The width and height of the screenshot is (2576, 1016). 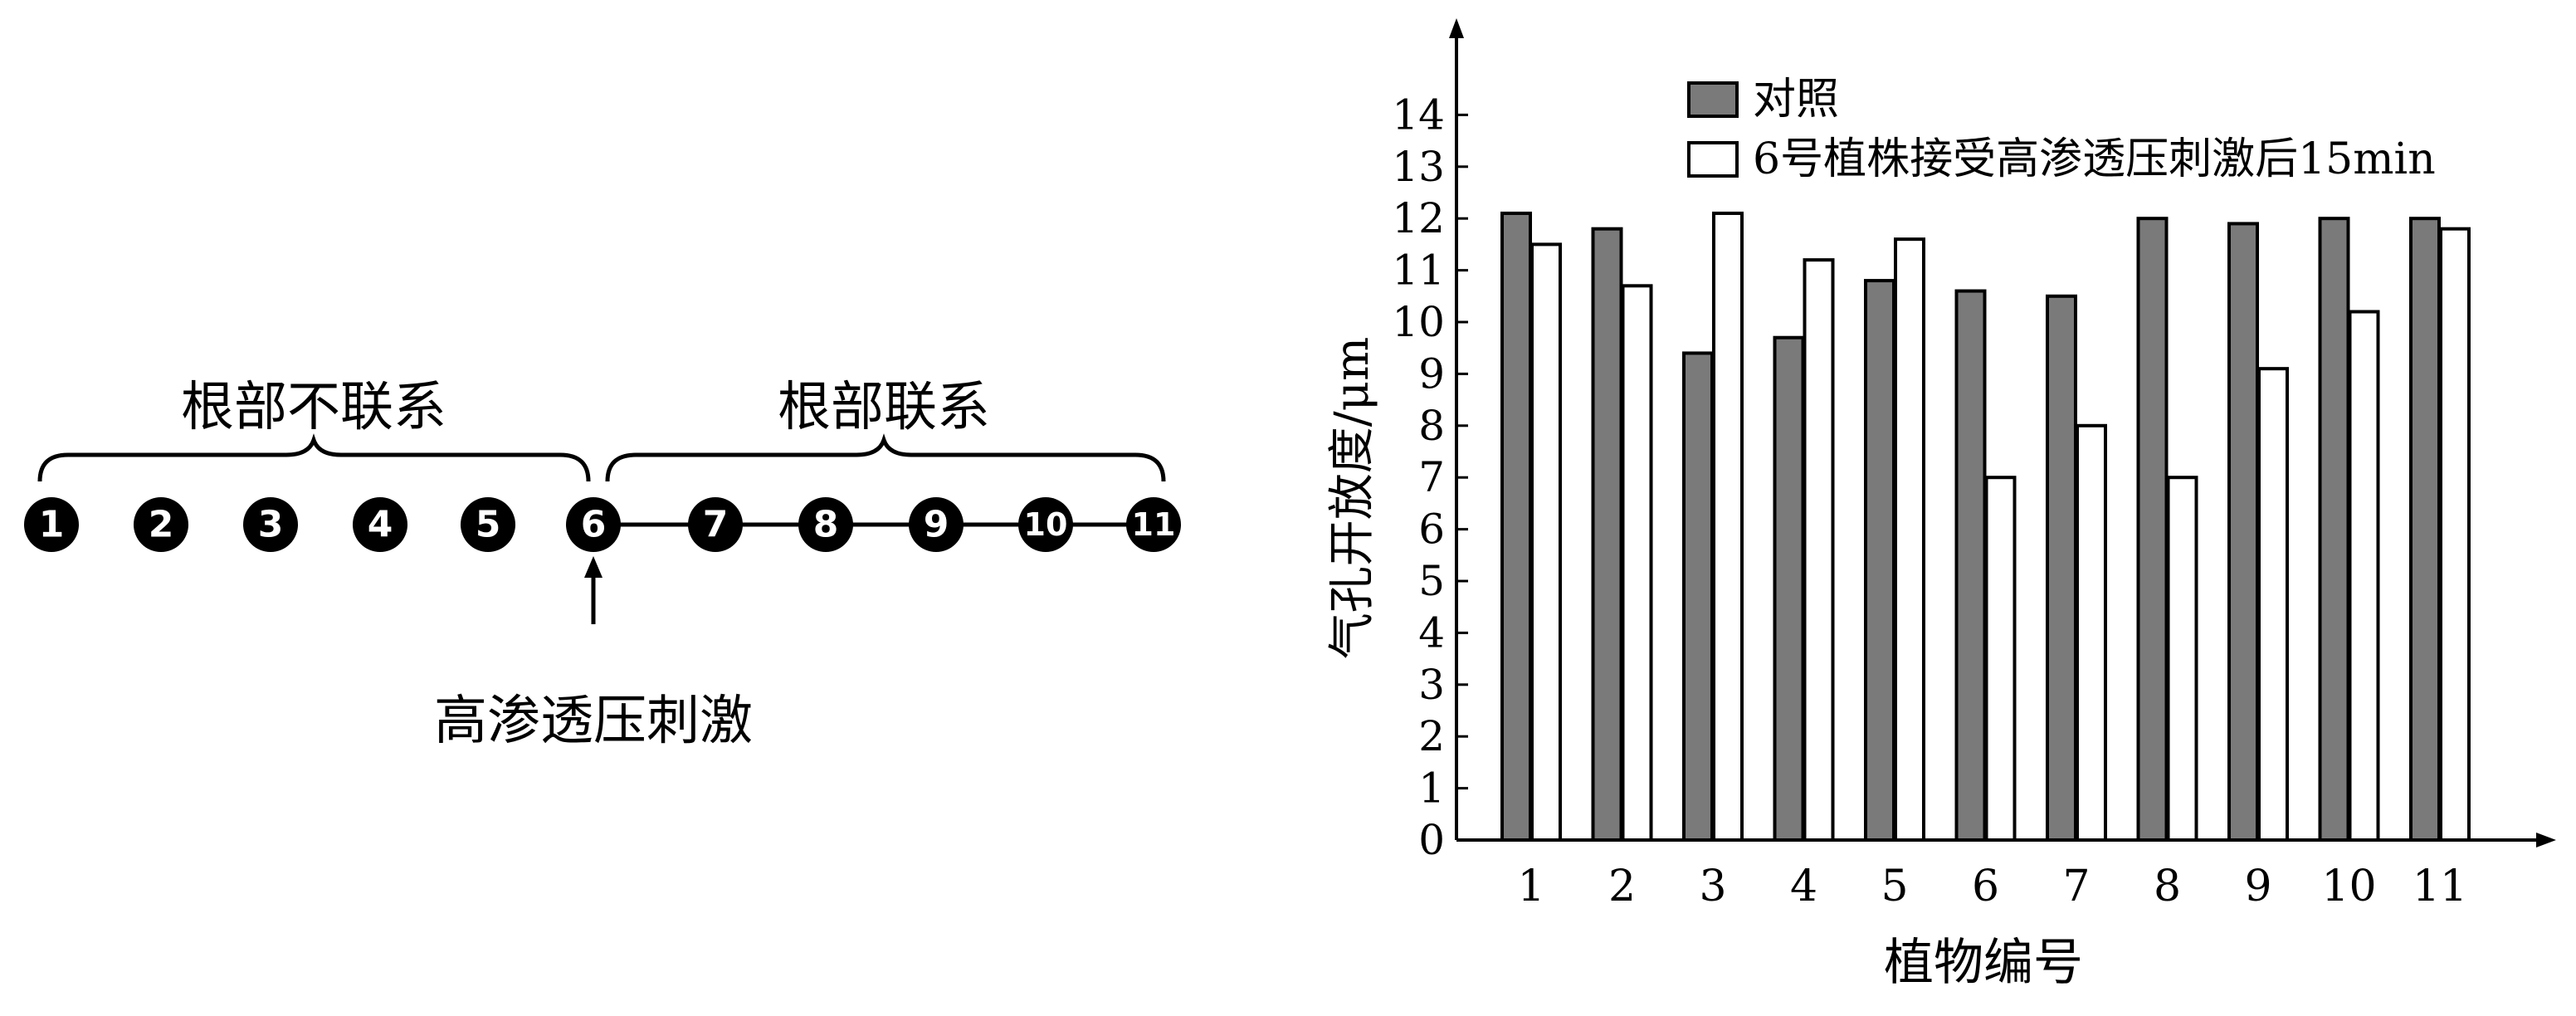 I want to click on plant-node: 6, so click(x=594, y=524).